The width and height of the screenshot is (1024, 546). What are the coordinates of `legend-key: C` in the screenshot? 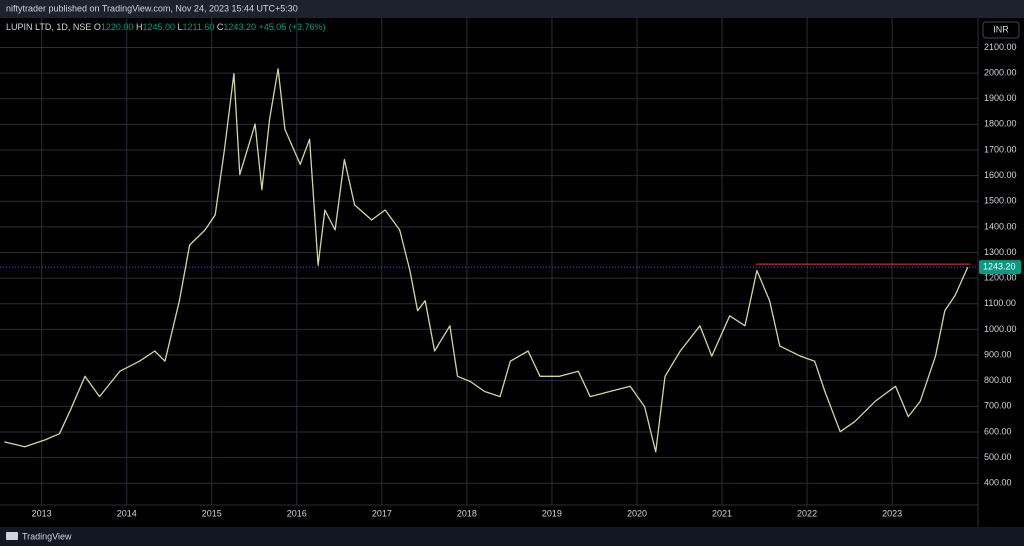 It's located at (220, 27).